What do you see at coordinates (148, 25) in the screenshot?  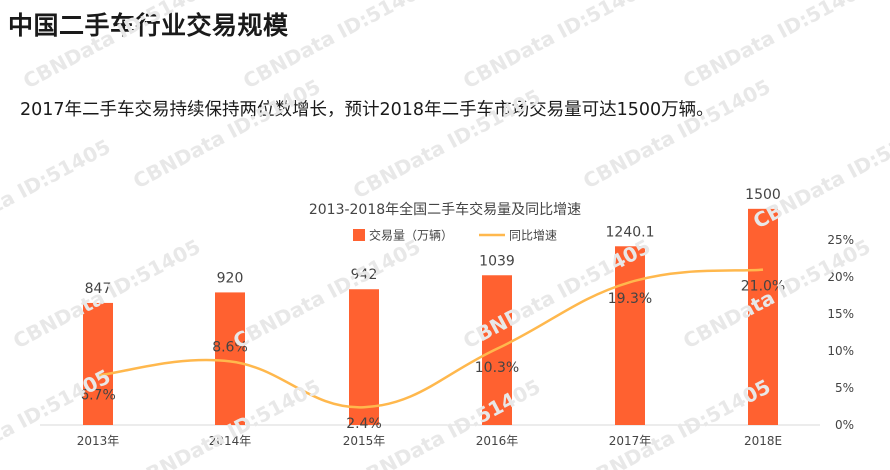 I see `page-title: 中国二手车行业交易规模` at bounding box center [148, 25].